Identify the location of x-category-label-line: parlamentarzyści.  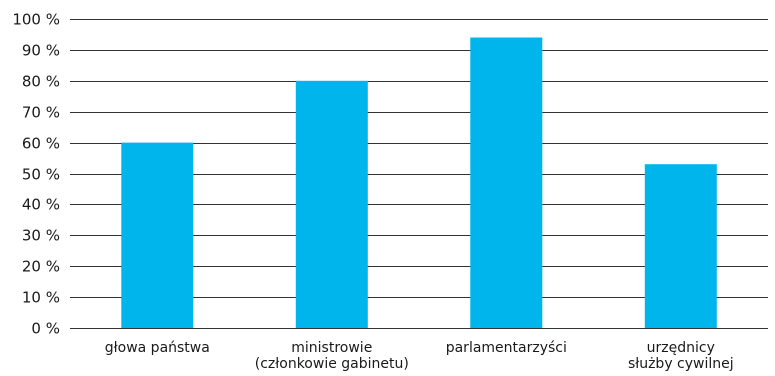
(506, 348).